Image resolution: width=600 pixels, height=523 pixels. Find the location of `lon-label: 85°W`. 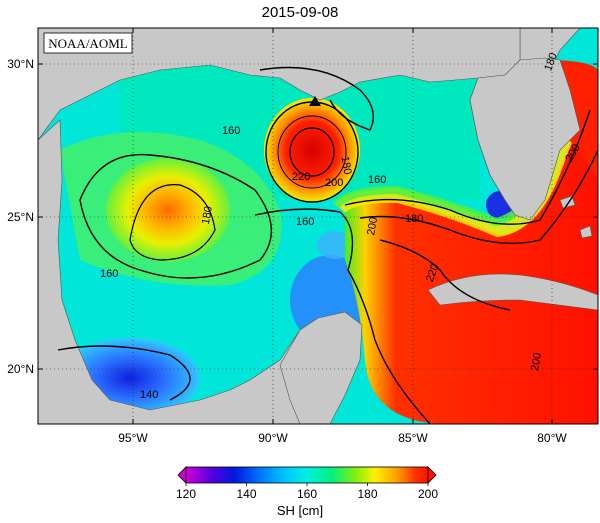

lon-label: 85°W is located at coordinates (413, 438).